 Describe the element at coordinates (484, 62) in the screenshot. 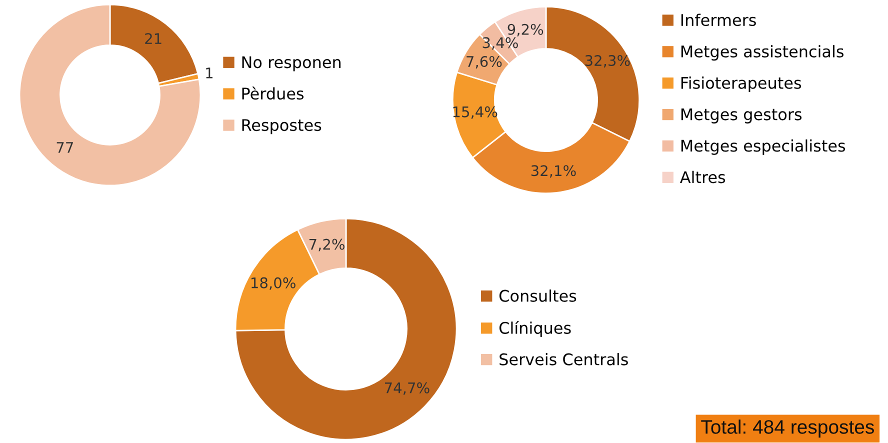

I see `data-label: 7,6%` at that location.